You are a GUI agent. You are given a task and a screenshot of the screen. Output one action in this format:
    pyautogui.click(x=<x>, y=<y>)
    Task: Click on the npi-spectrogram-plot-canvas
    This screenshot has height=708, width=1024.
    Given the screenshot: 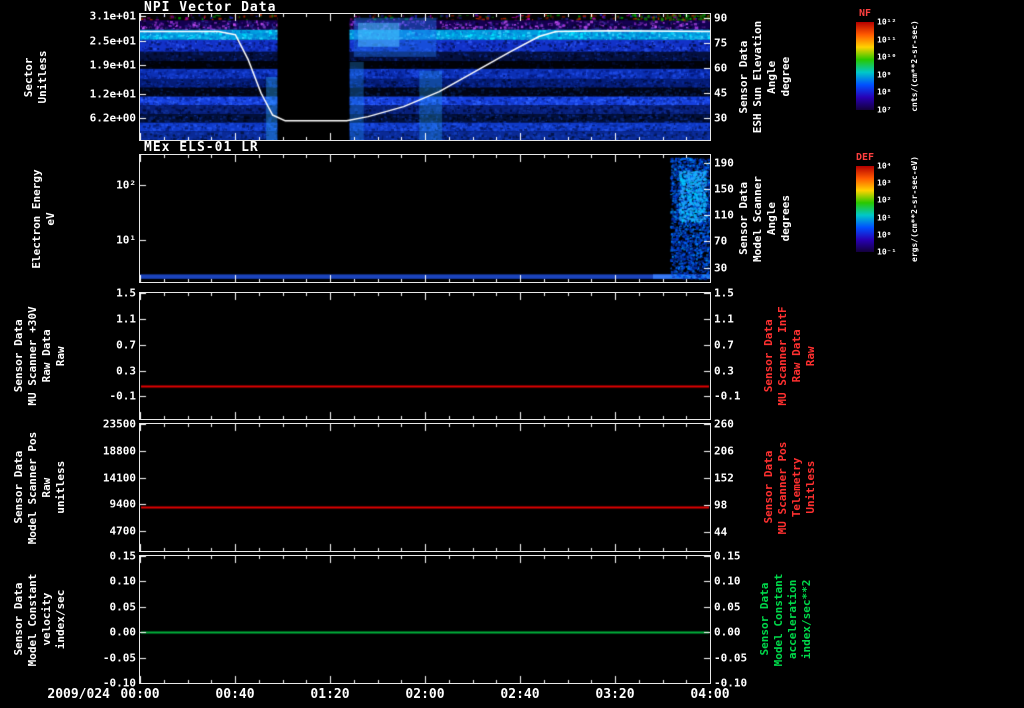 What is the action you would take?
    pyautogui.click(x=425, y=77)
    